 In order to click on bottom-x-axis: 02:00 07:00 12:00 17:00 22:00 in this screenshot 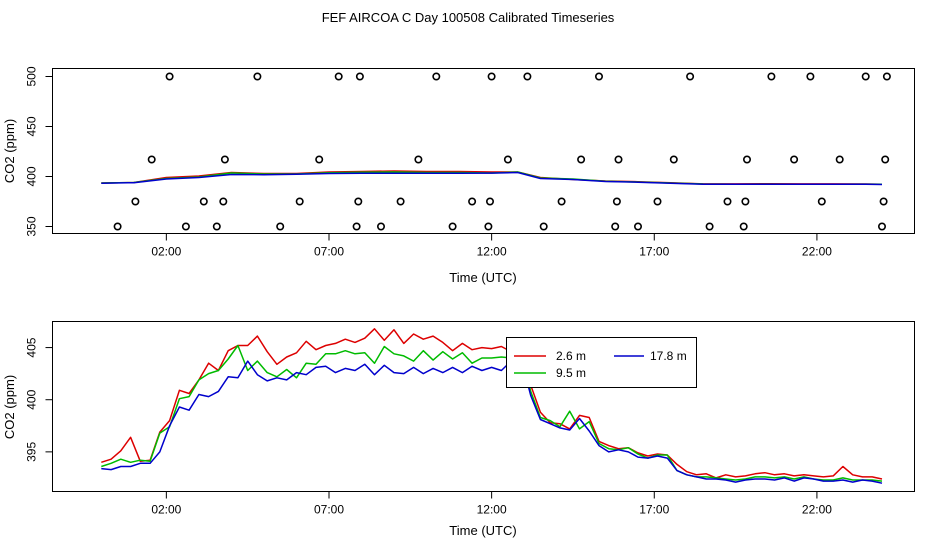, I will do `click(491, 504)`.